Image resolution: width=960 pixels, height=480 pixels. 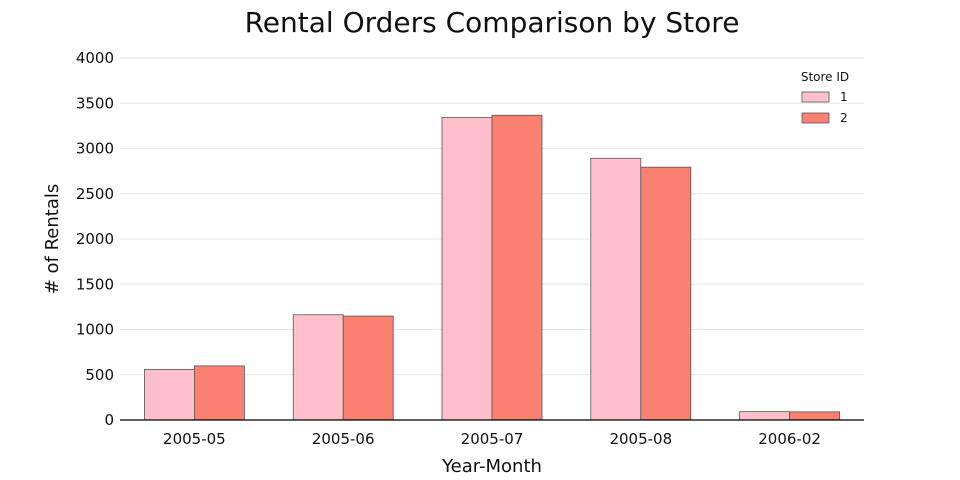 I want to click on y-tick-label: 2000, so click(x=95, y=239).